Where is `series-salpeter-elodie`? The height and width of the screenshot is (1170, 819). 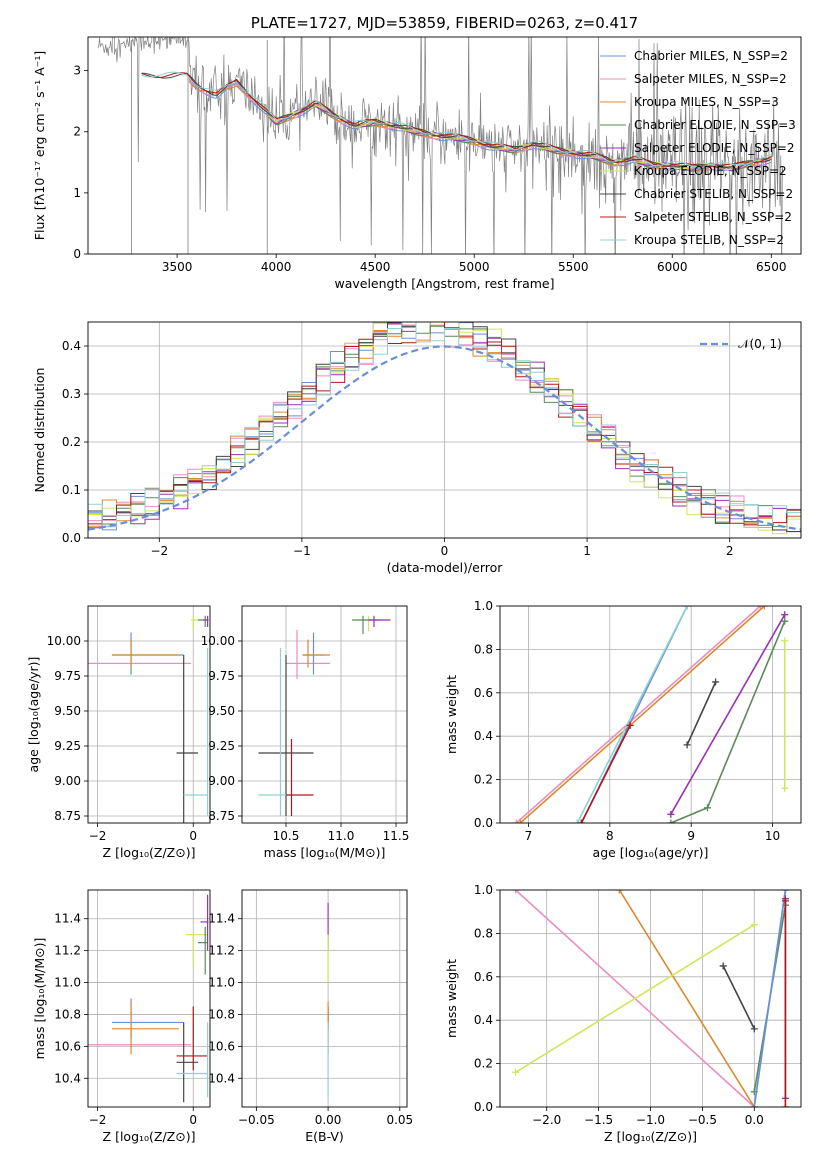 series-salpeter-elodie is located at coordinates (728, 714).